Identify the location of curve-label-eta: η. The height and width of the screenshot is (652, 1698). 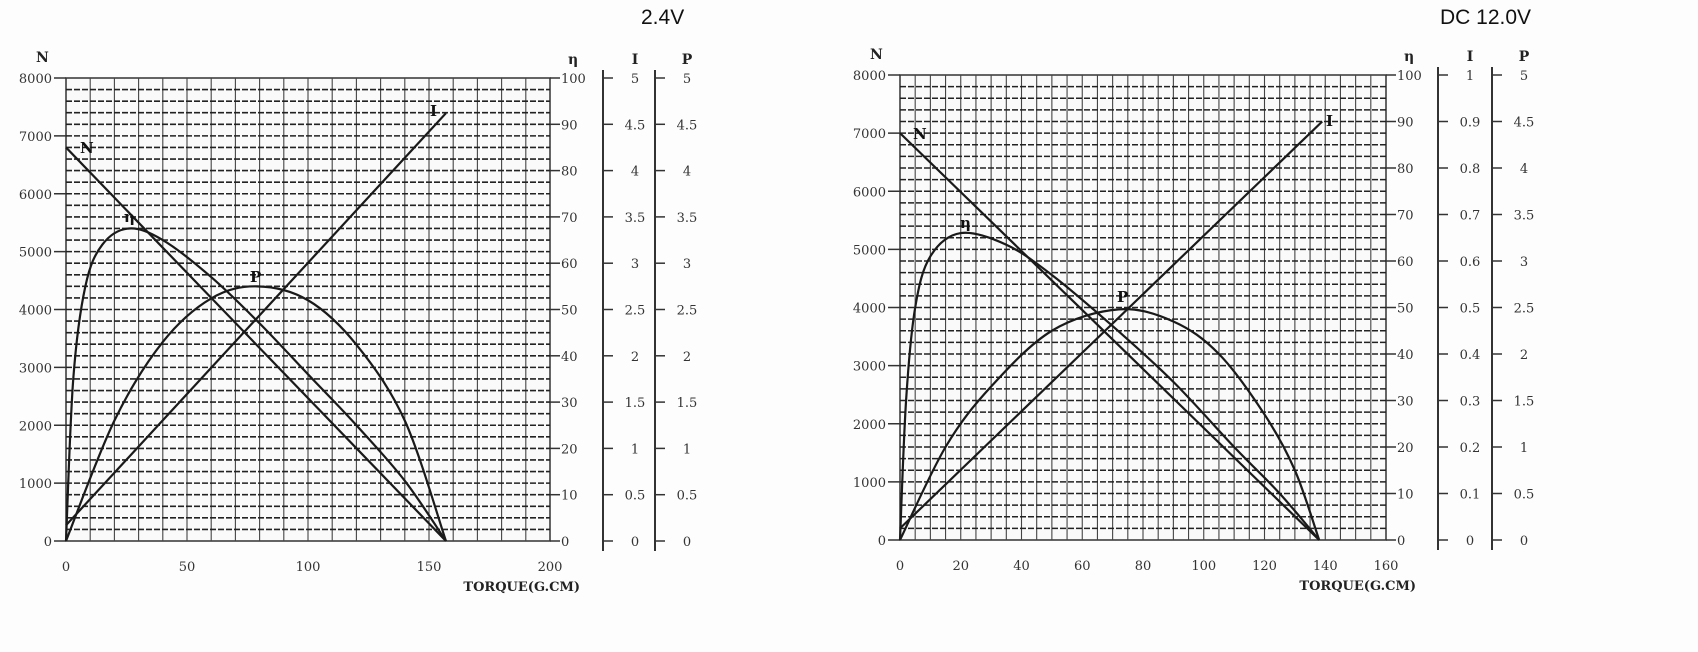
(129, 217).